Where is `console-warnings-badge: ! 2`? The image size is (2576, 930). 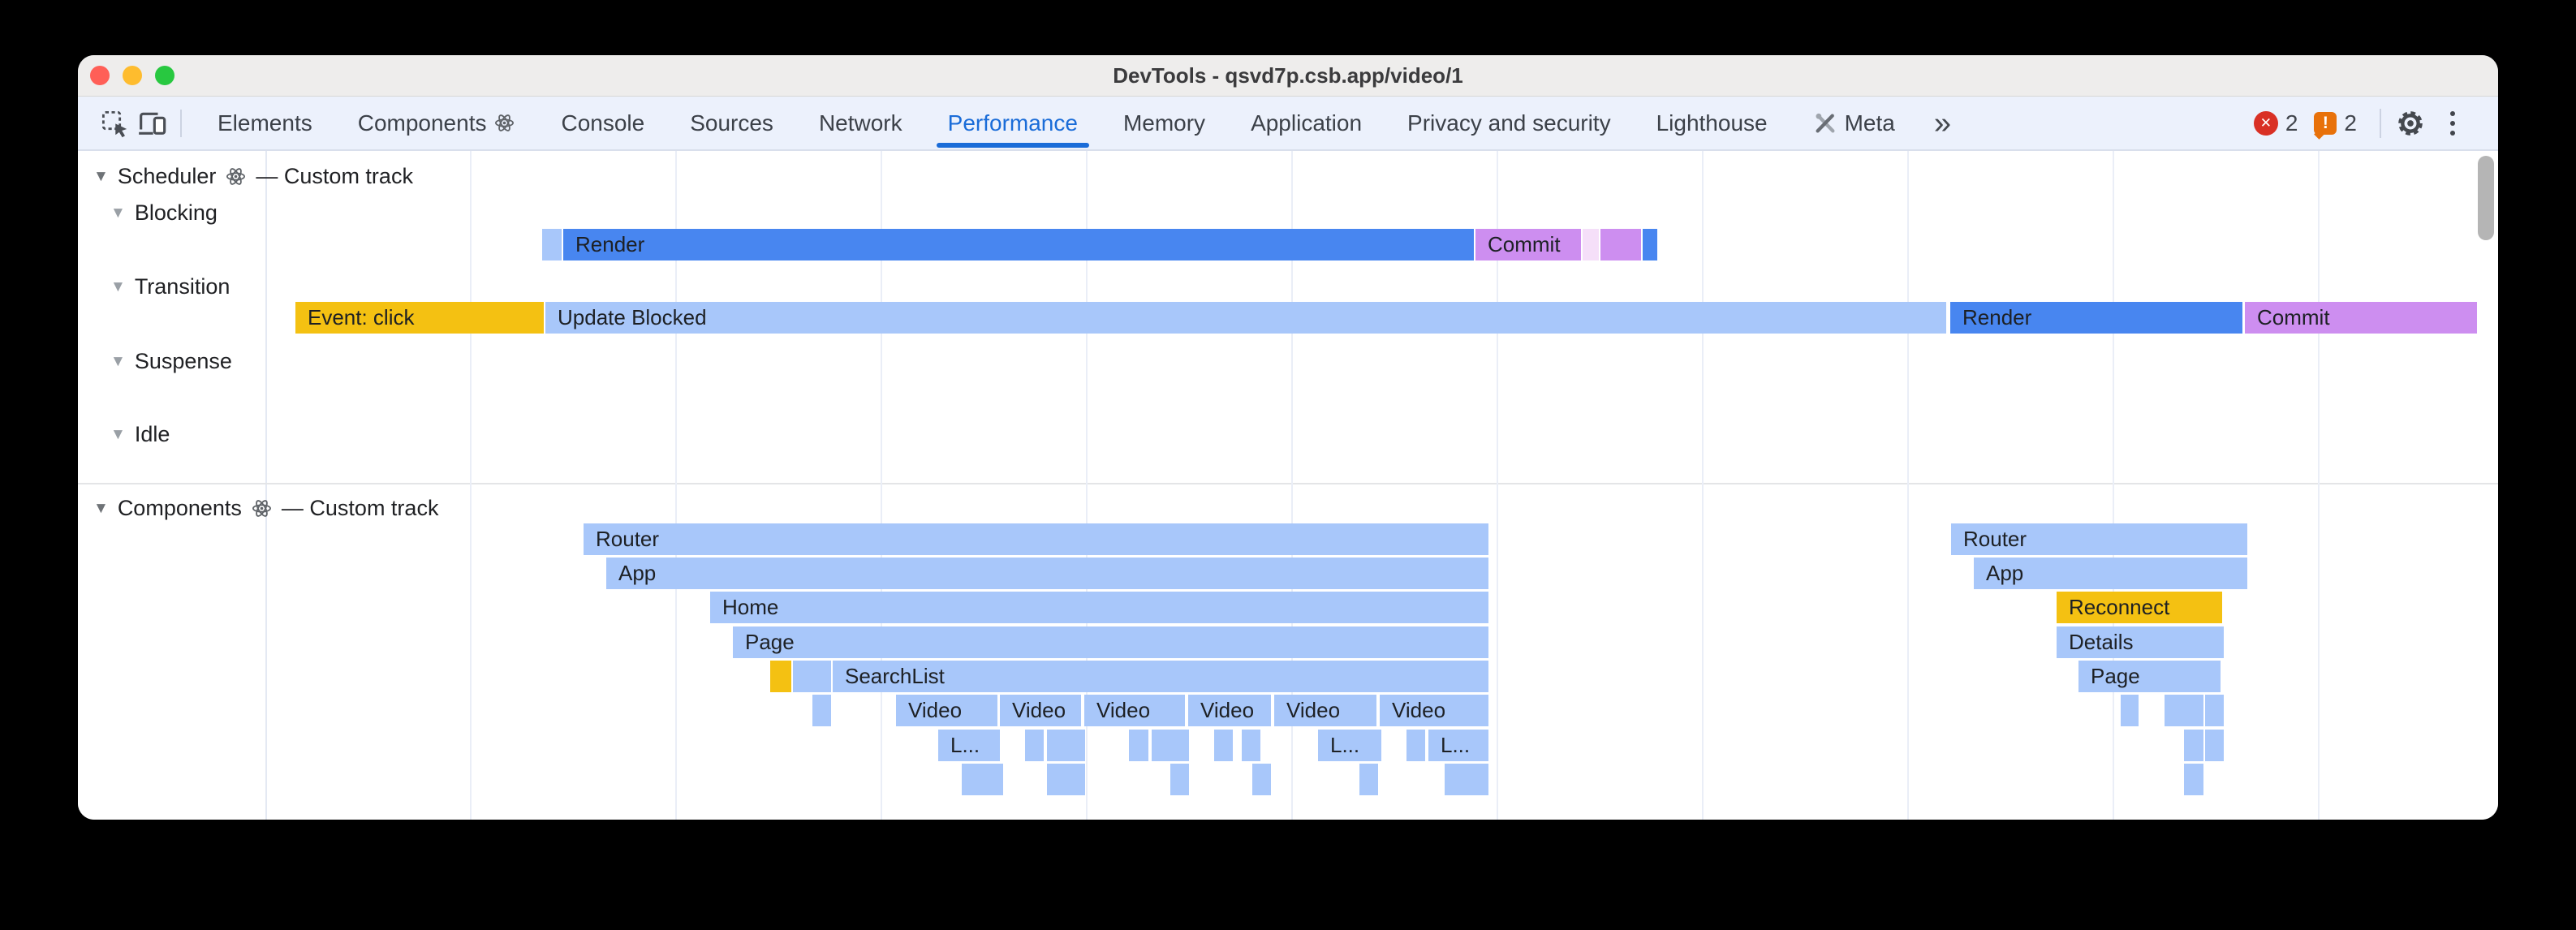 console-warnings-badge: ! 2 is located at coordinates (2336, 123).